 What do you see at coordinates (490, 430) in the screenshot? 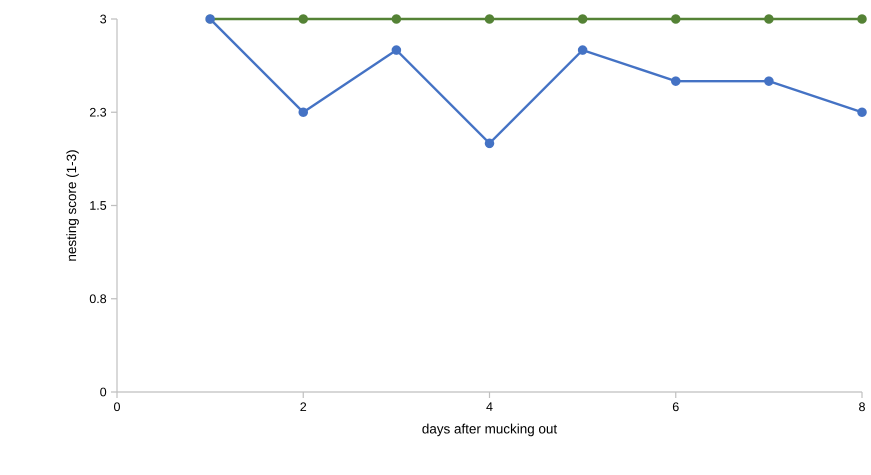
I see `x-axis-title: days after mucking out` at bounding box center [490, 430].